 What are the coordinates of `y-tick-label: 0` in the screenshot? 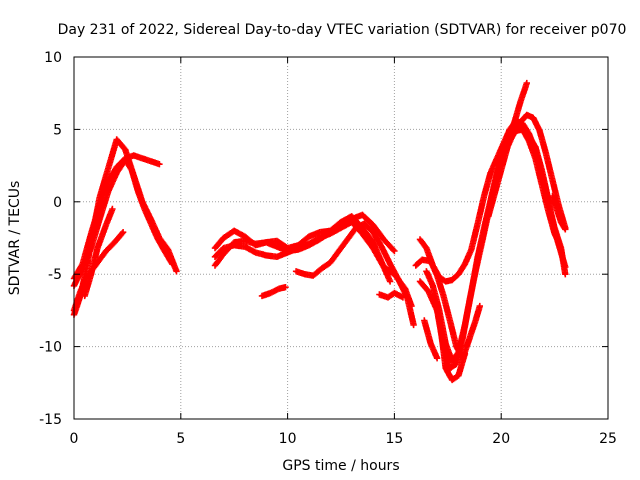 It's located at (57, 203).